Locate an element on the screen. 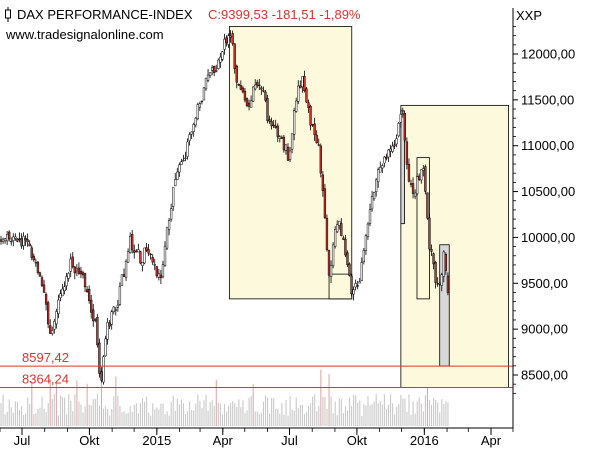 This screenshot has width=595, height=450. support-lines: 8597,42 8364,24 is located at coordinates (256, 369).